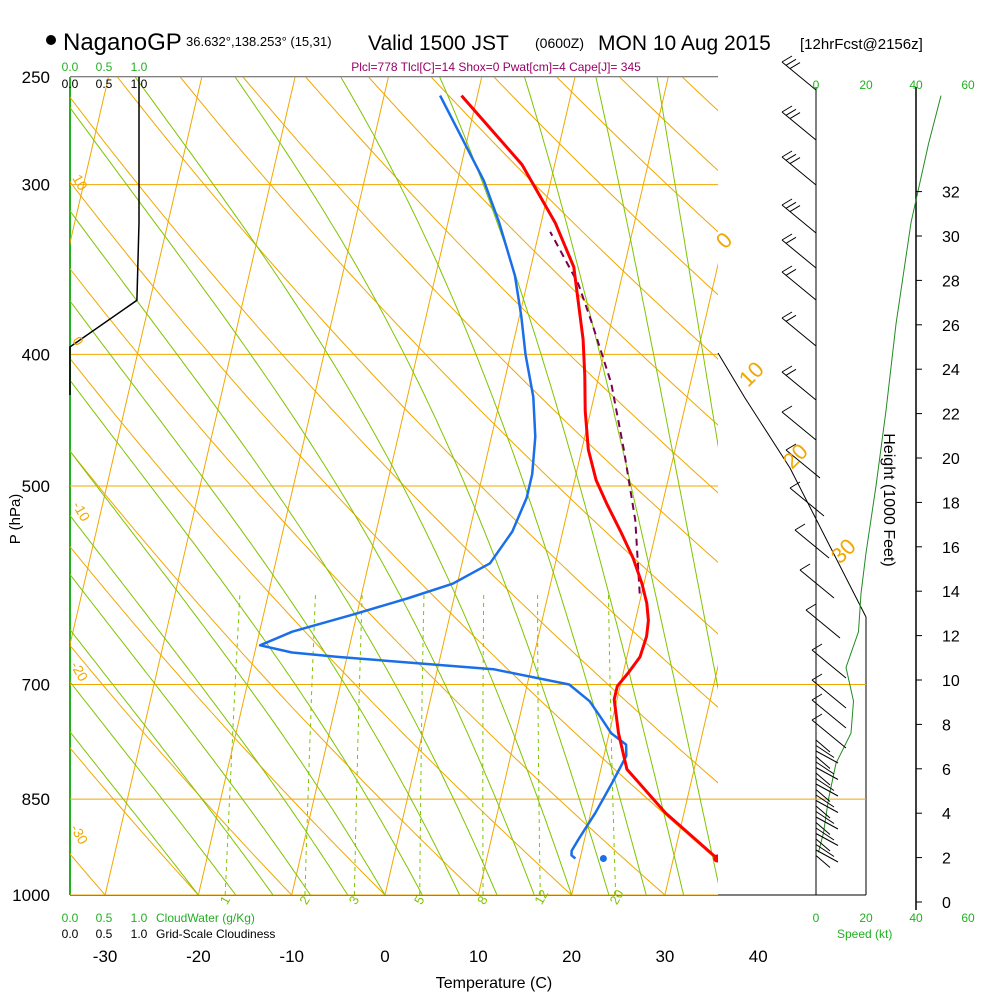 Image resolution: width=1000 pixels, height=1000 pixels. Describe the element at coordinates (104, 934) in the screenshot. I see `cloudiness-bottom-tick: 0.5` at that location.